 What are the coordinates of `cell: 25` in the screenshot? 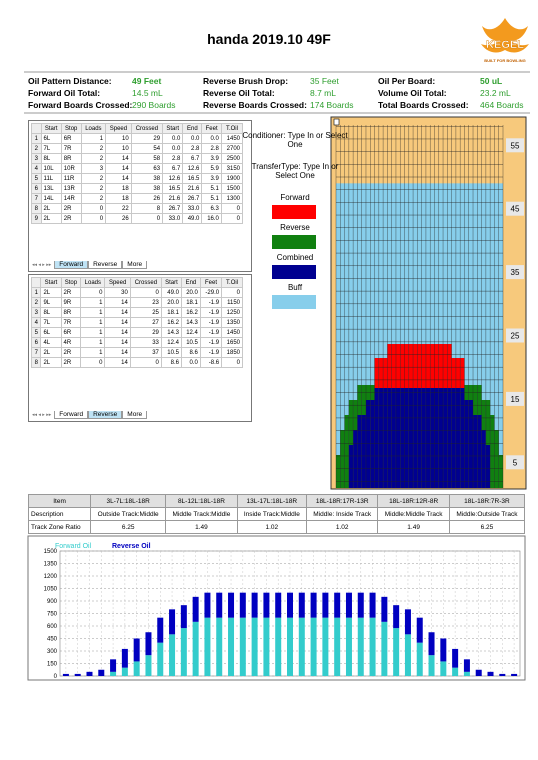 It's located at (145, 312).